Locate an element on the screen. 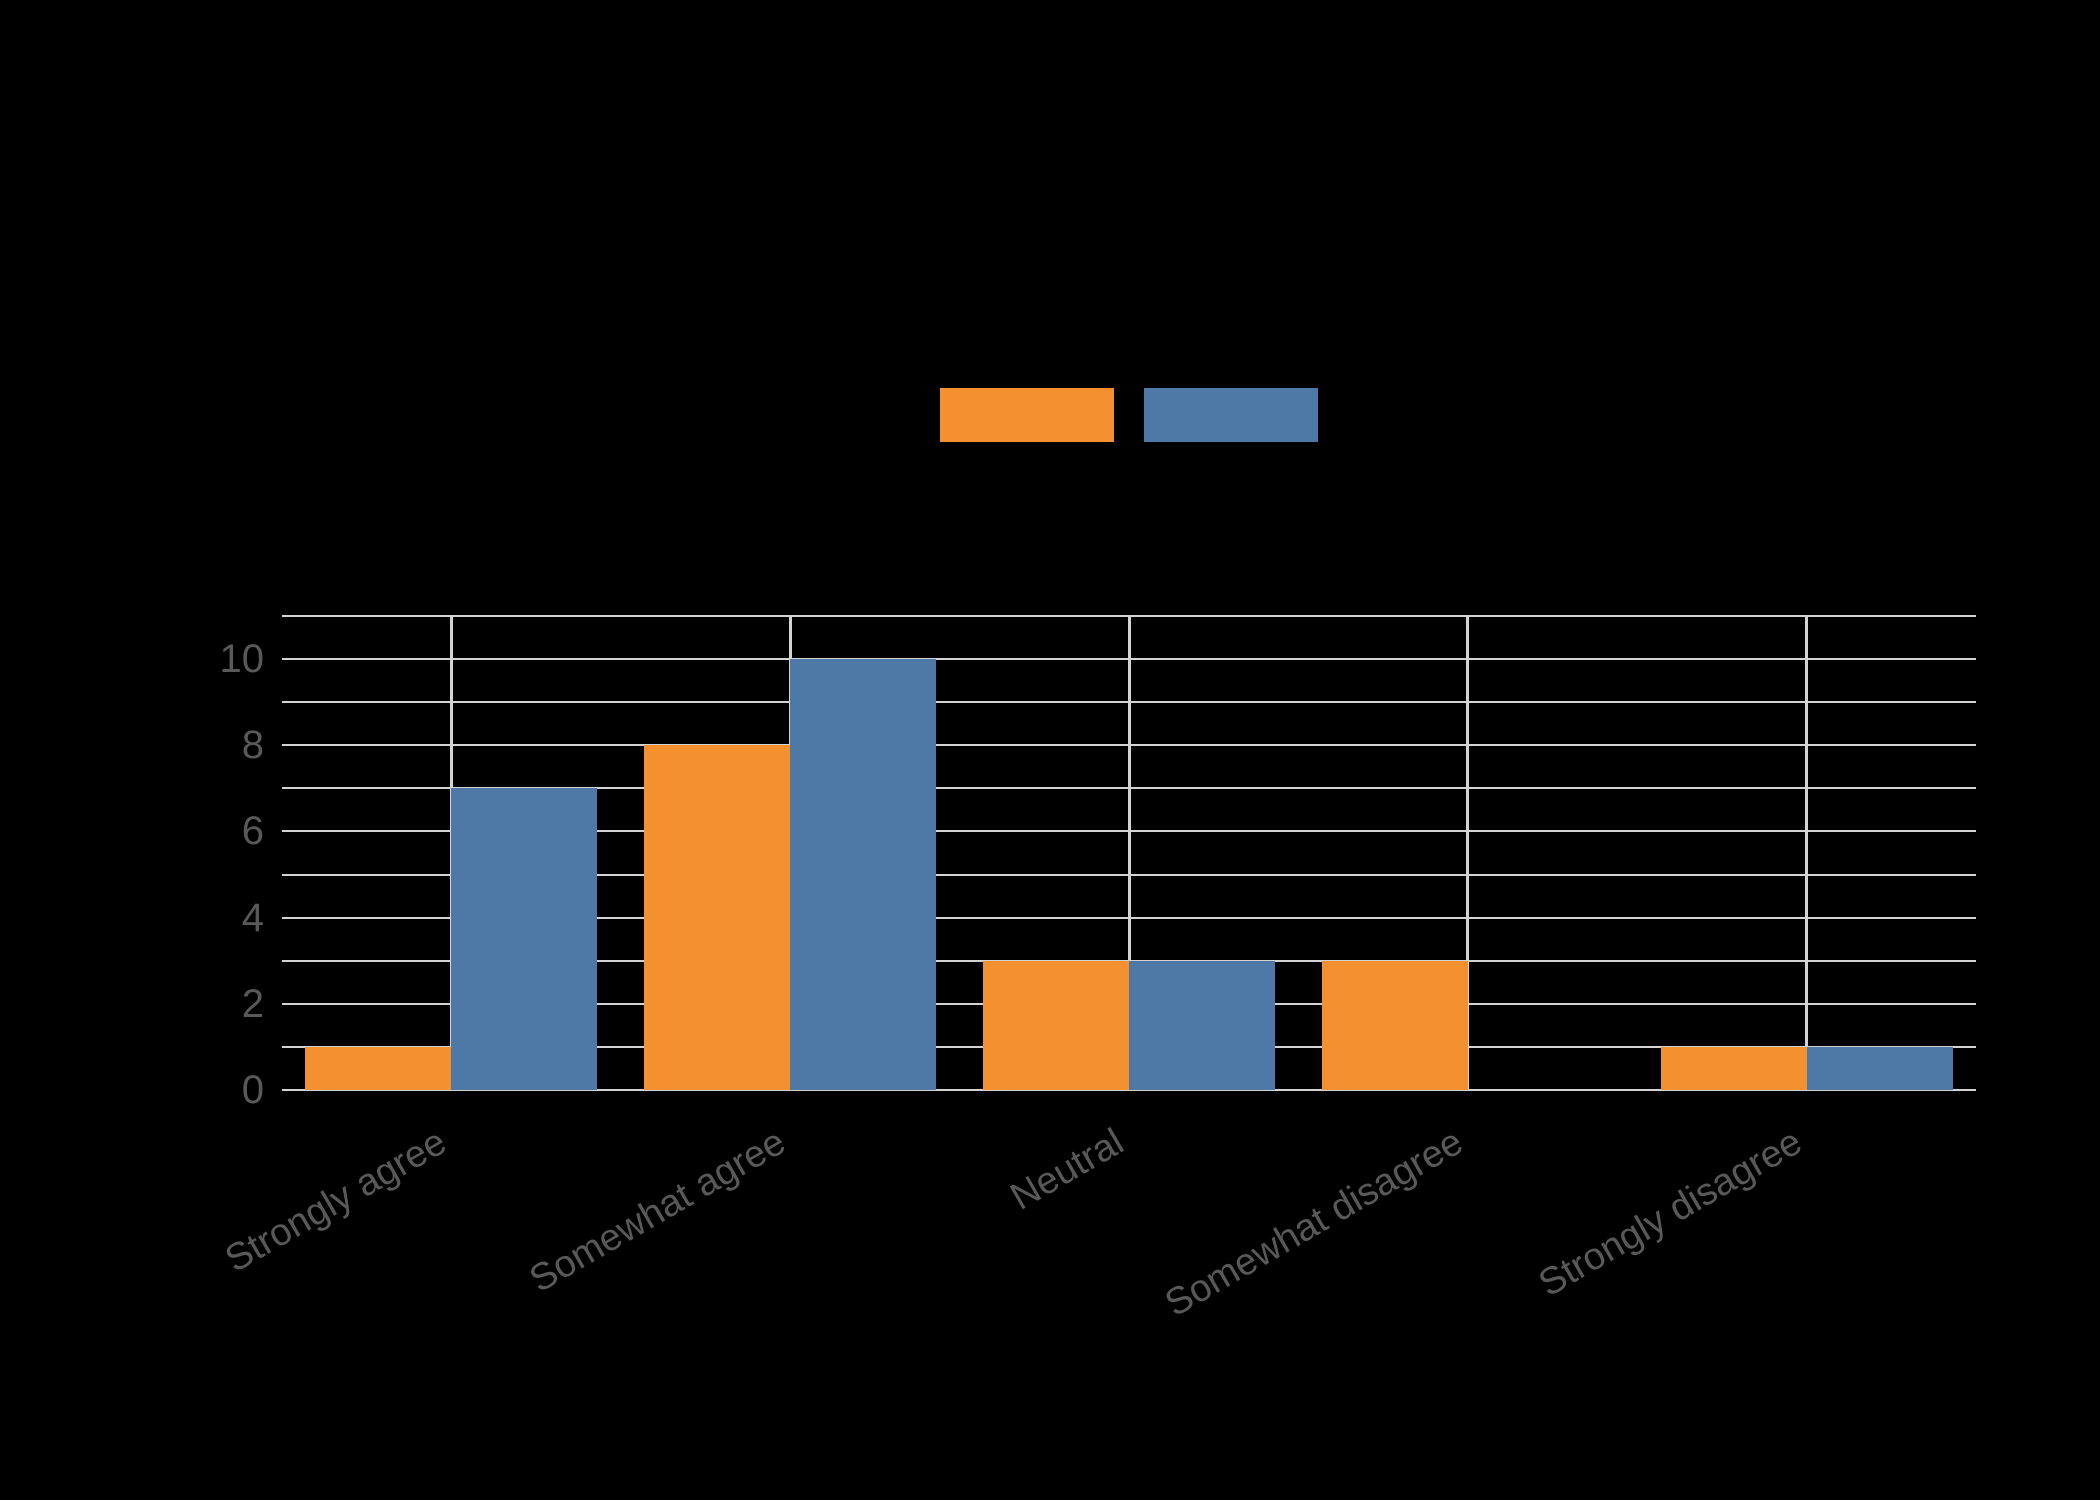 The width and height of the screenshot is (2100, 1500). y-tick-label: 8 is located at coordinates (252, 745).